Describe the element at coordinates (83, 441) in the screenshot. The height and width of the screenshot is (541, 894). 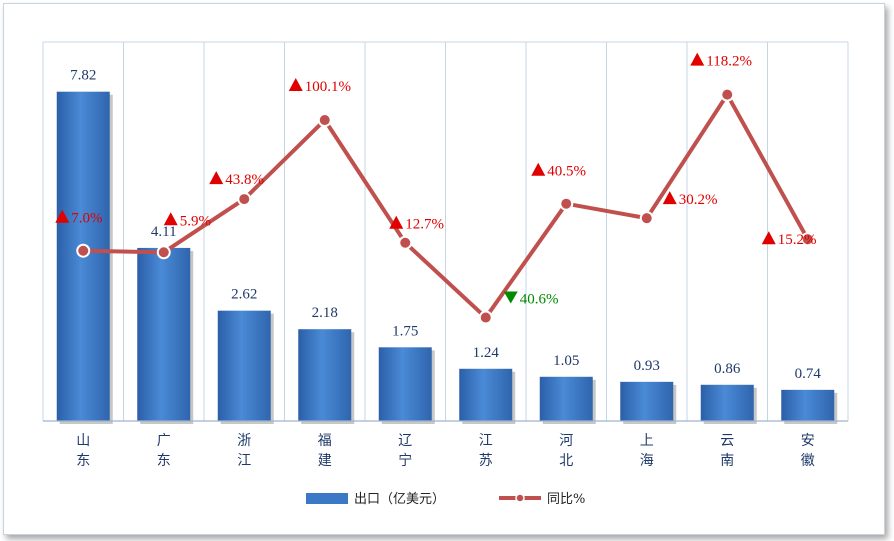
I see `category-label: 山` at that location.